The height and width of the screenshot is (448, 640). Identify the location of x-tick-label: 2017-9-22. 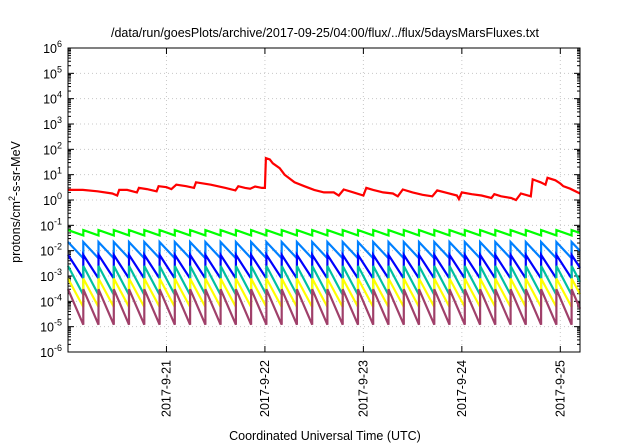
(265, 388).